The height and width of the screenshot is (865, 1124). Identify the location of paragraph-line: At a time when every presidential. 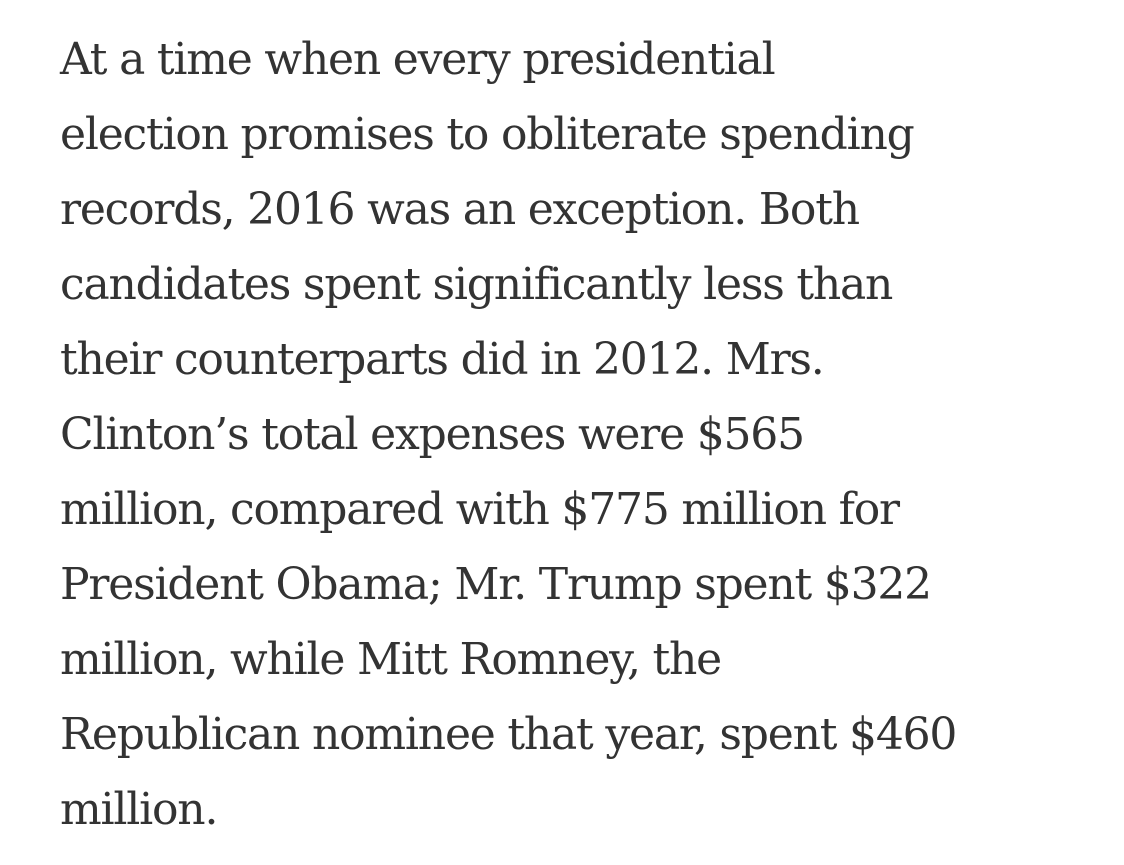
(418, 59).